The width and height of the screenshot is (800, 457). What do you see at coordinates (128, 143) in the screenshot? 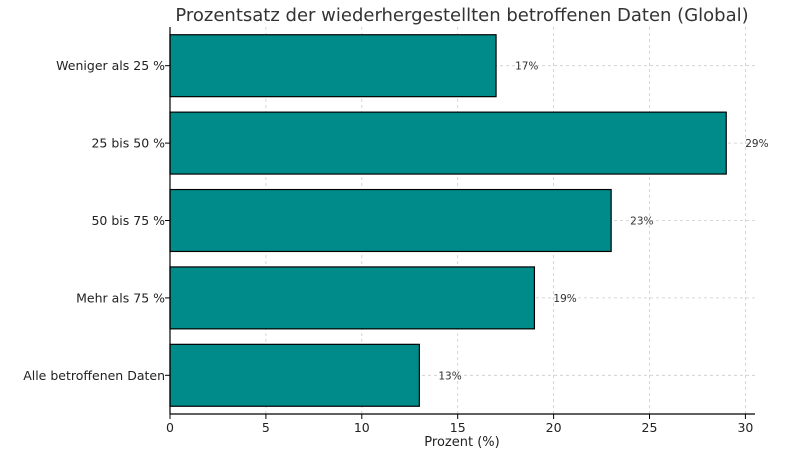
I see `y-tick-label: 25 bis 50 %` at bounding box center [128, 143].